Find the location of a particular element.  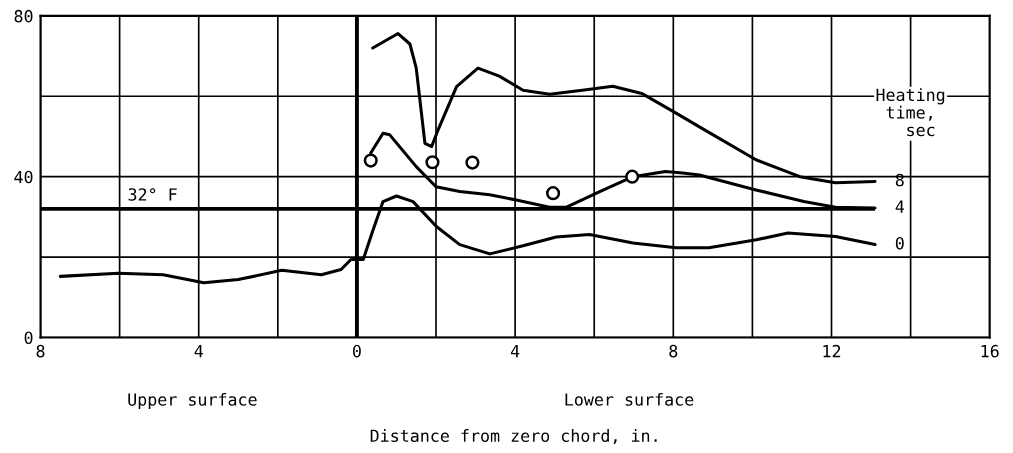

x-tick-label: 16 is located at coordinates (990, 351).